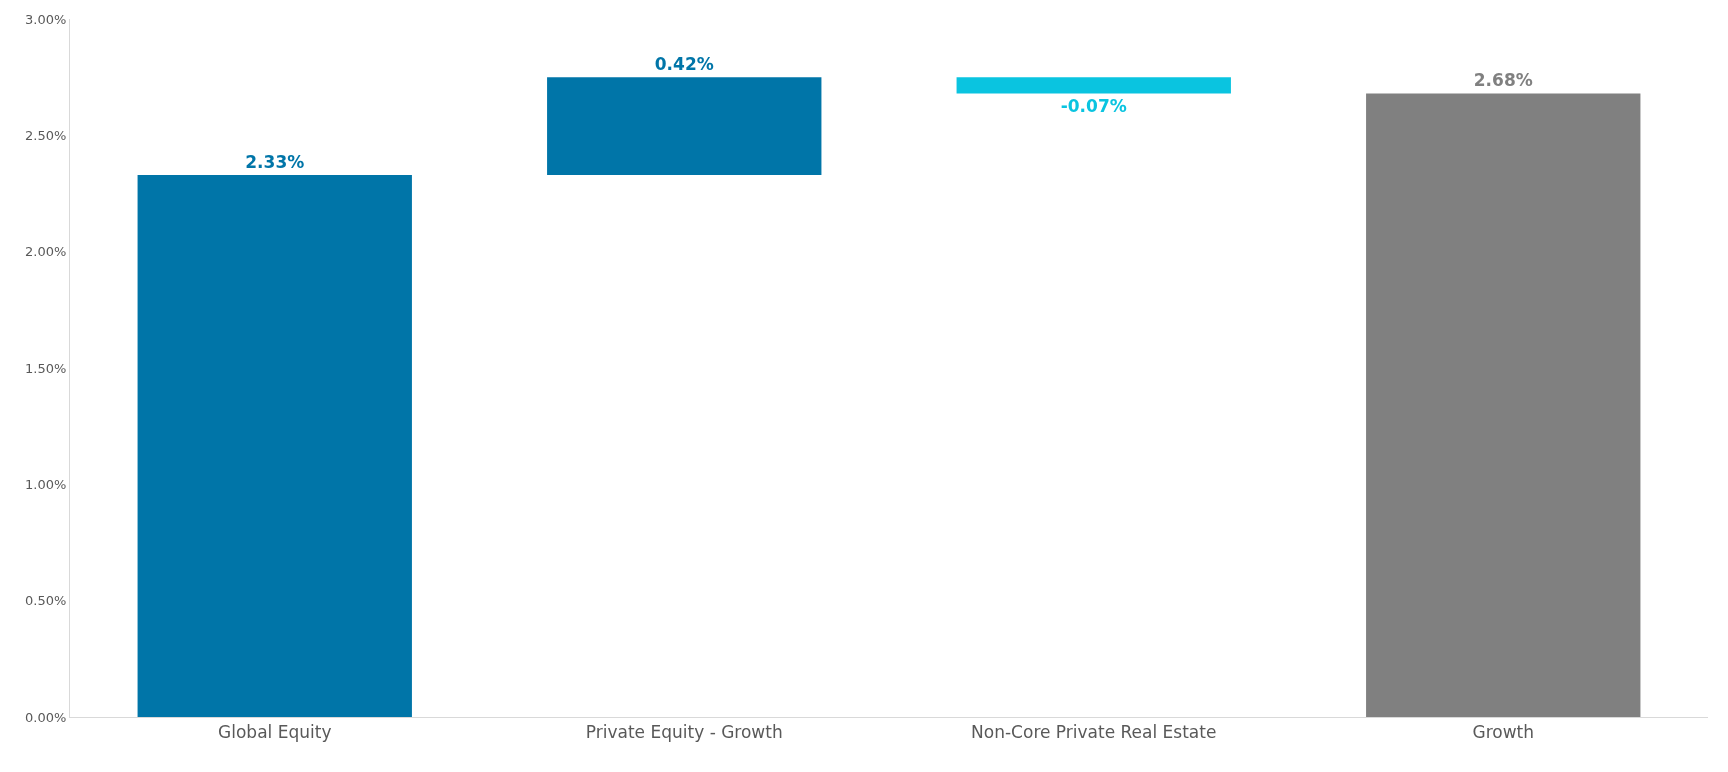 The height and width of the screenshot is (772, 1728). Describe the element at coordinates (46, 135) in the screenshot. I see `y-tick-label: 2.50%` at that location.